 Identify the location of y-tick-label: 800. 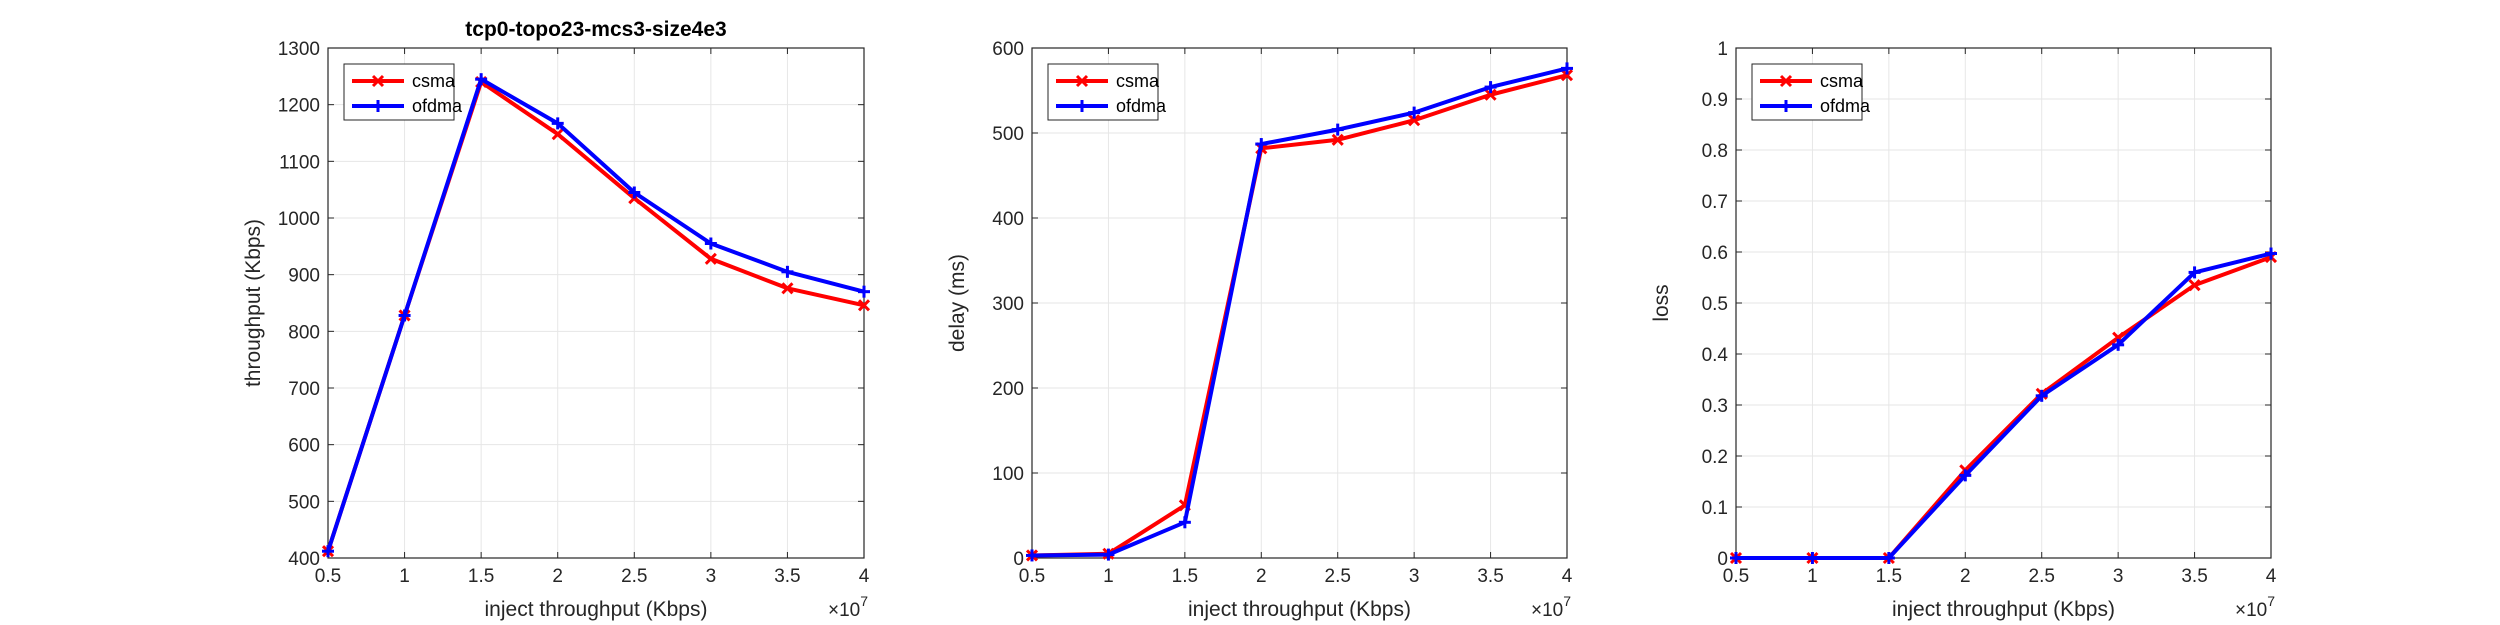
(304, 332).